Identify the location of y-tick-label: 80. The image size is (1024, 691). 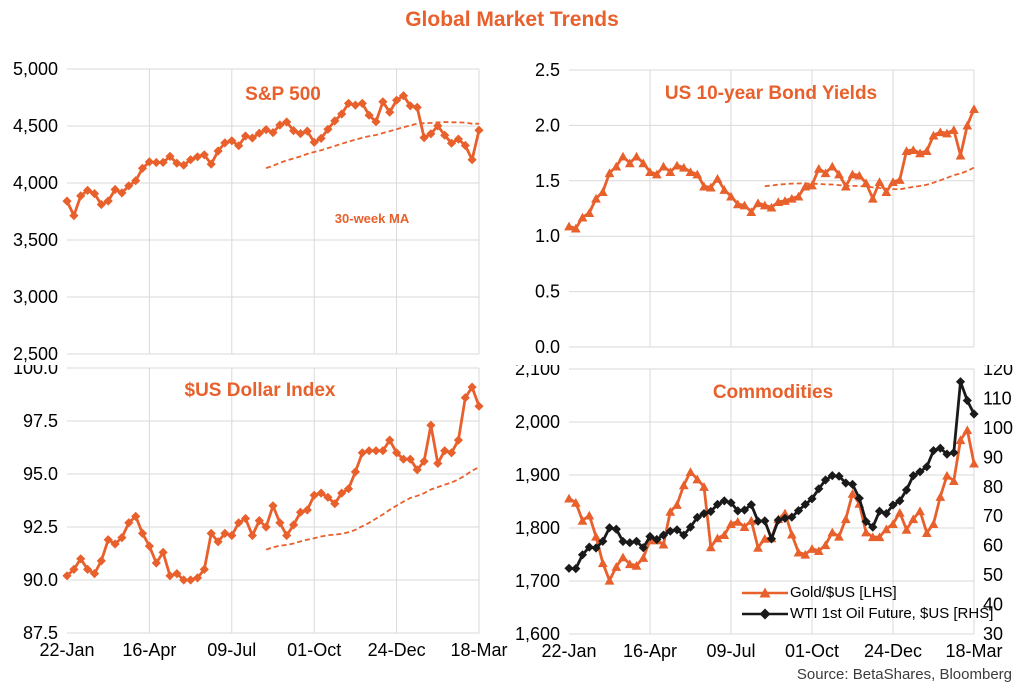
(993, 487).